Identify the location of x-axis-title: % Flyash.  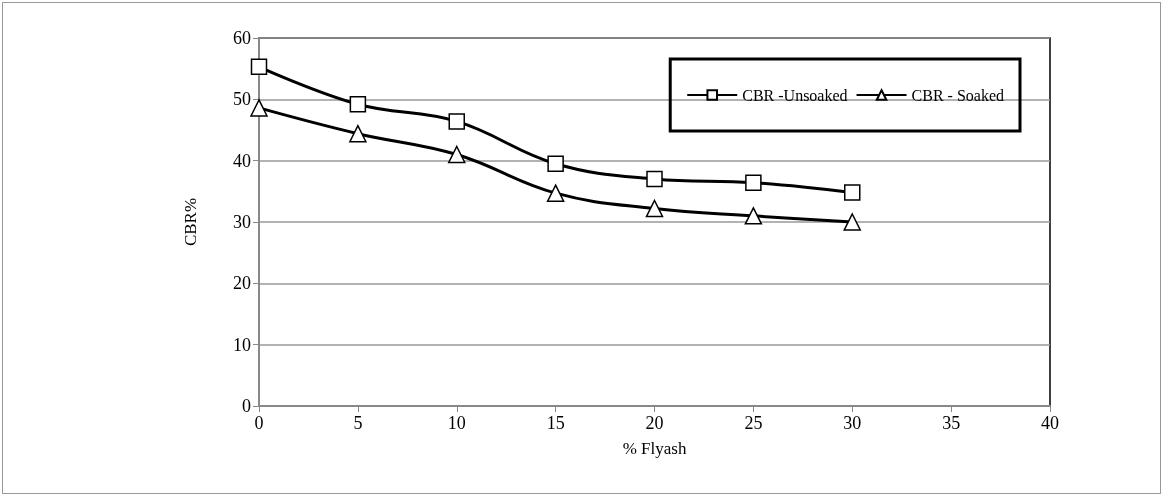
(654, 448).